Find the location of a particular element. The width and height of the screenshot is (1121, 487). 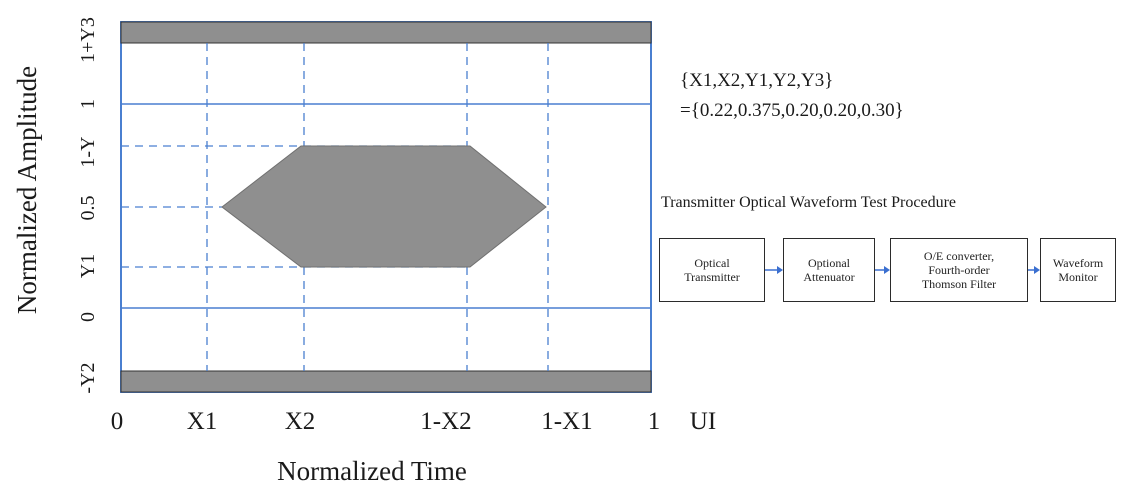

center-mask-hexagon is located at coordinates (384, 206).